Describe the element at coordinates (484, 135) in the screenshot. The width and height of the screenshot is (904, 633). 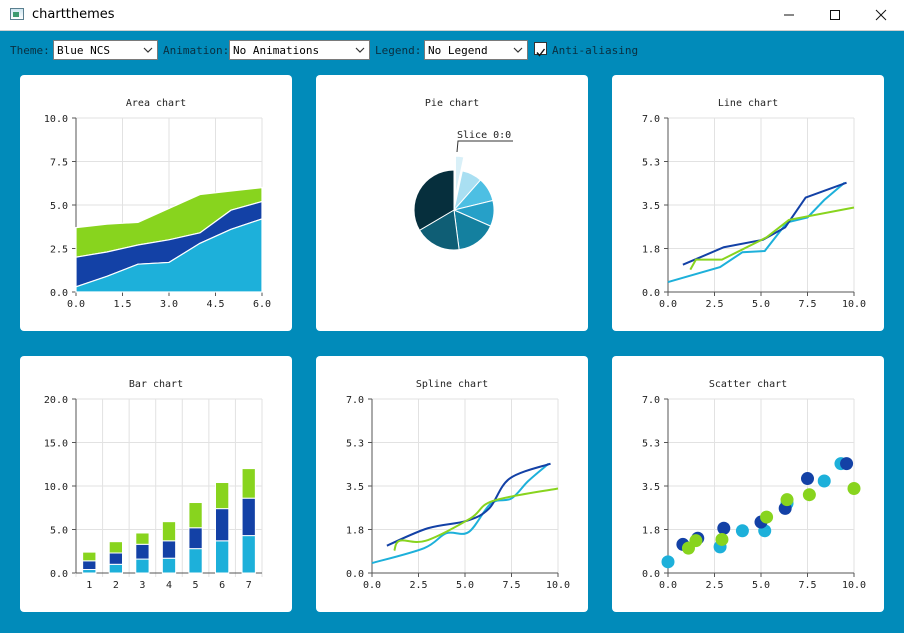
I see `pie-slice-label: Slice 0:0` at that location.